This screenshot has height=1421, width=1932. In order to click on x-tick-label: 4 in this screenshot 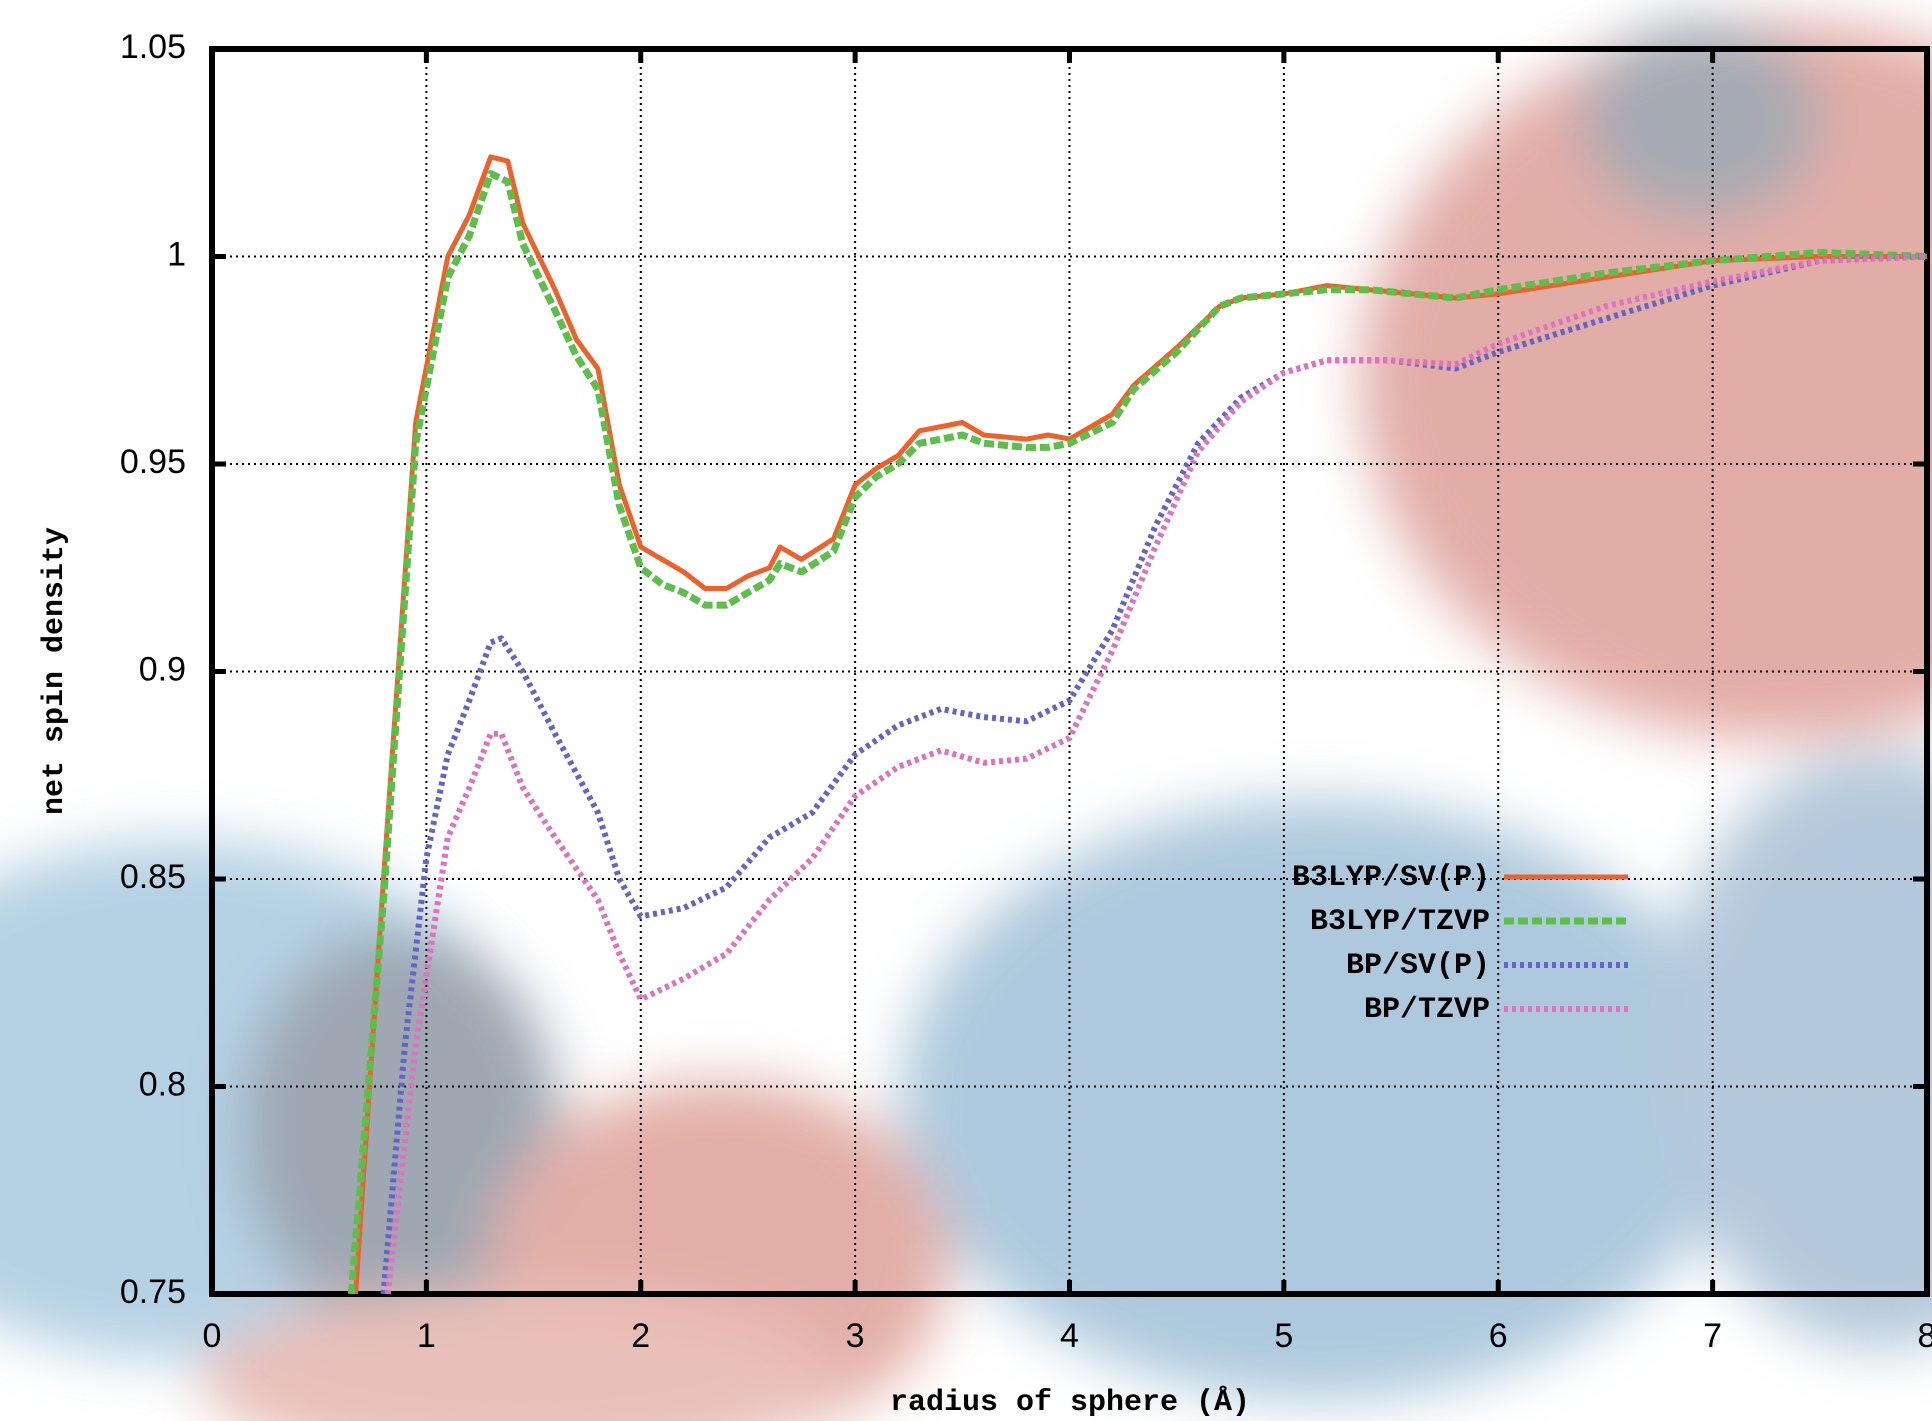, I will do `click(1069, 1336)`.